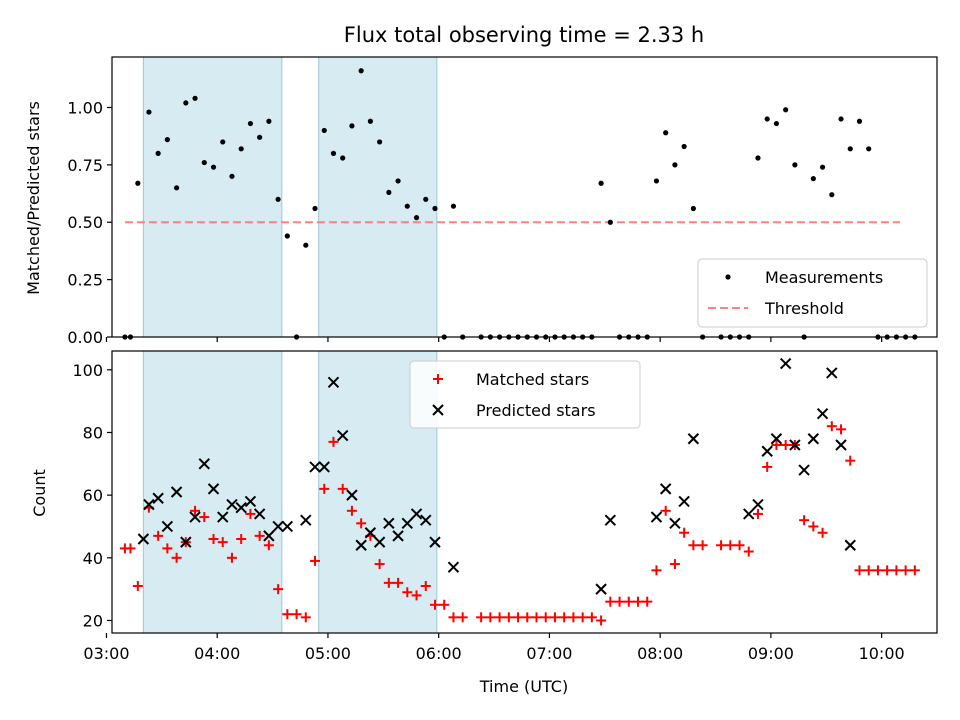  What do you see at coordinates (93, 495) in the screenshot?
I see `bottom-y-tick-label: 60` at bounding box center [93, 495].